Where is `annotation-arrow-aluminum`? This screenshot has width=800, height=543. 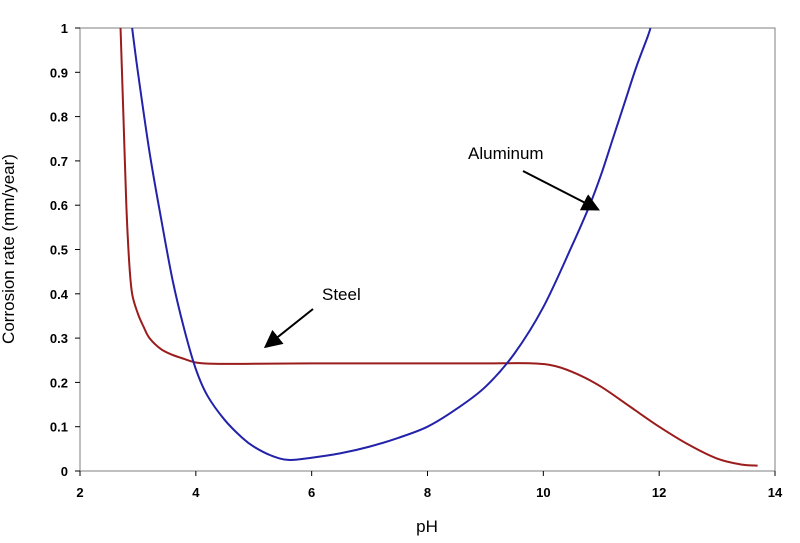 annotation-arrow-aluminum is located at coordinates (561, 190).